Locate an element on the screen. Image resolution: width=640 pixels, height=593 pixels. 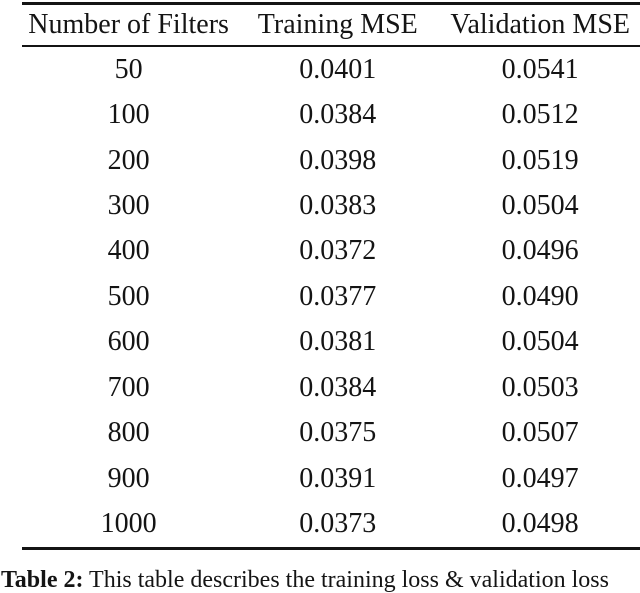
table-cell: 0.0498 is located at coordinates (540, 524).